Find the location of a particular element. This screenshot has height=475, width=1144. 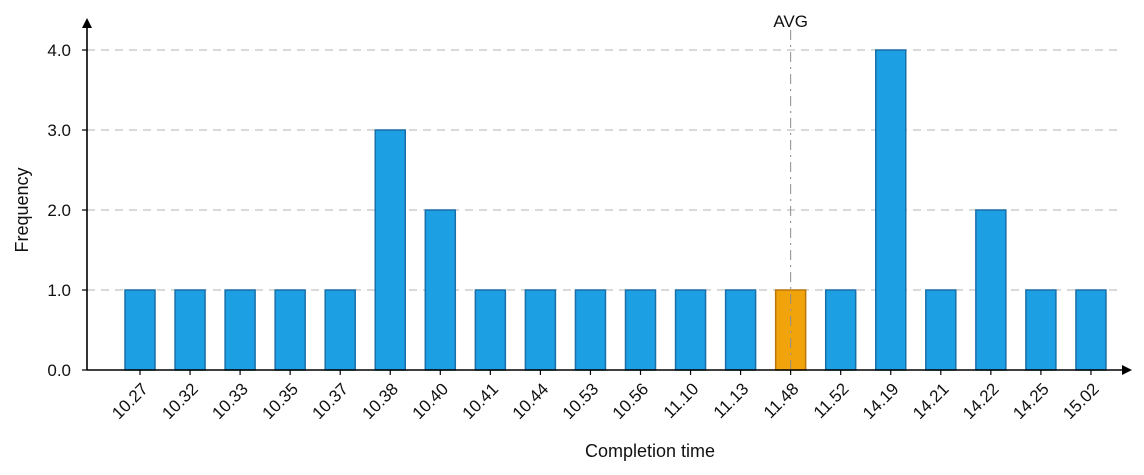

x-tick-label: 10.40 is located at coordinates (431, 401).